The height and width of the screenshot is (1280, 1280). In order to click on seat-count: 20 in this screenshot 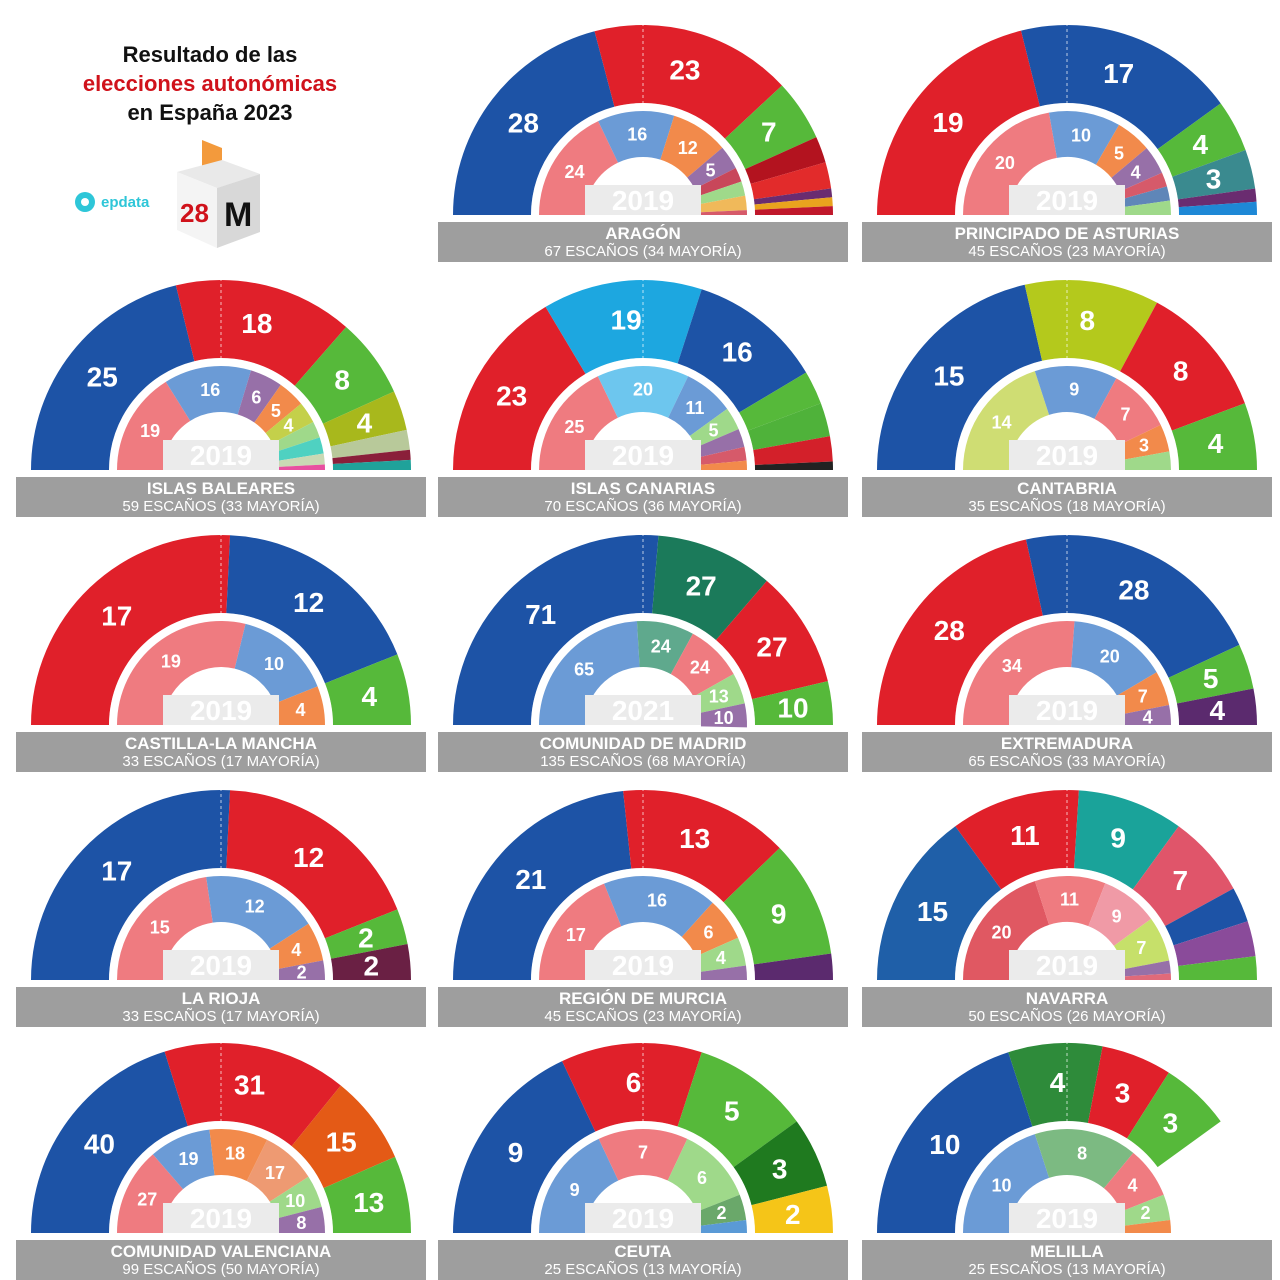, I will do `click(1110, 656)`.